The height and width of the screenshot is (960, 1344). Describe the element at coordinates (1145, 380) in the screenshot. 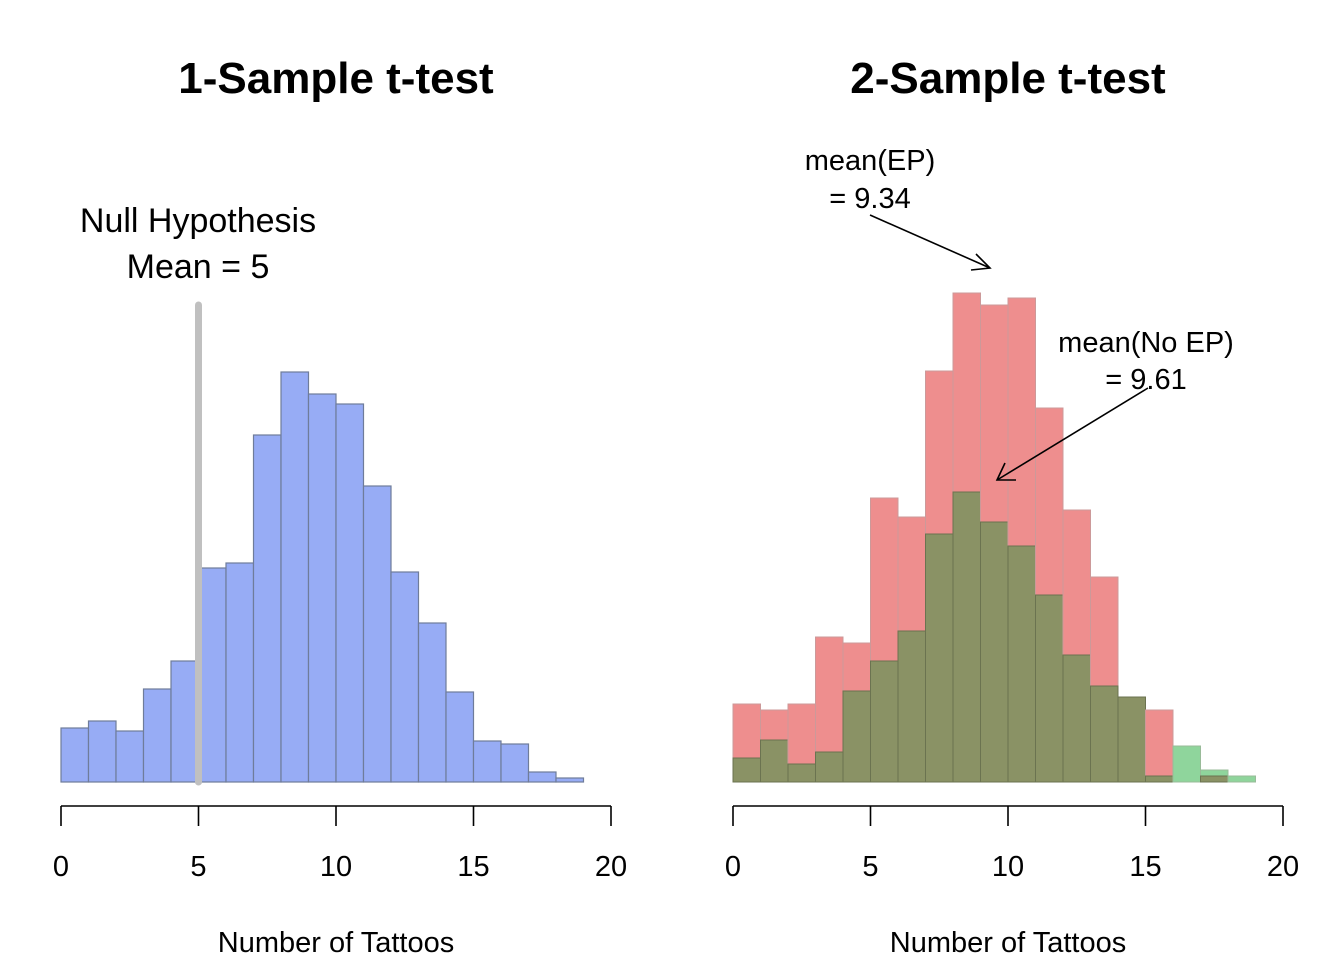

I see `noep-annotation-line2: = 9.61` at that location.